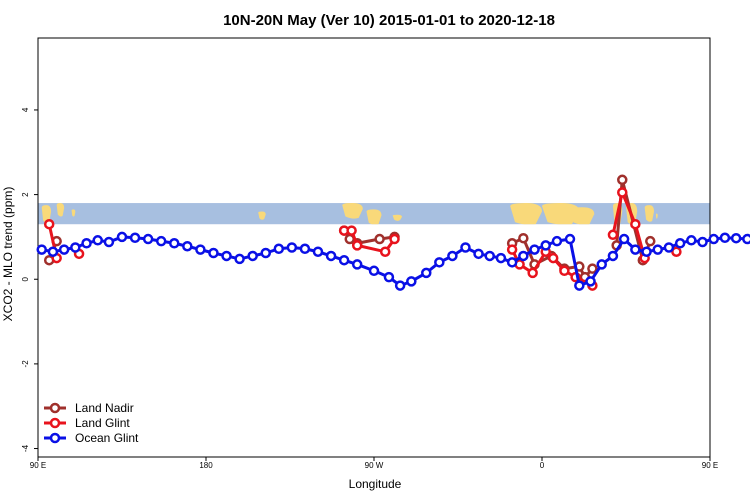 The width and height of the screenshot is (750, 500). I want to click on y-axis-ticks: -4 -2 0 2 4, so click(29, 279).